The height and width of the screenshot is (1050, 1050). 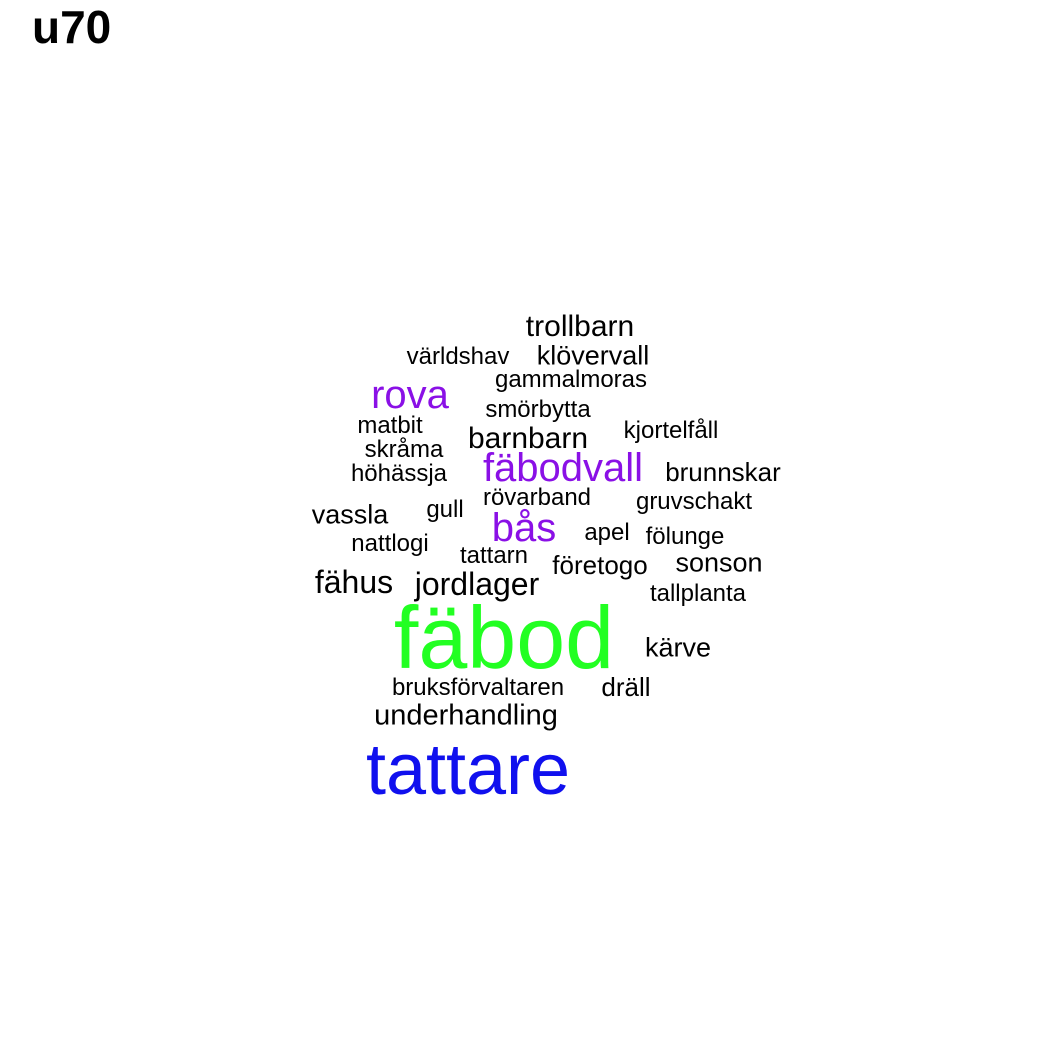 I want to click on cloud-word: fölunge, so click(x=685, y=536).